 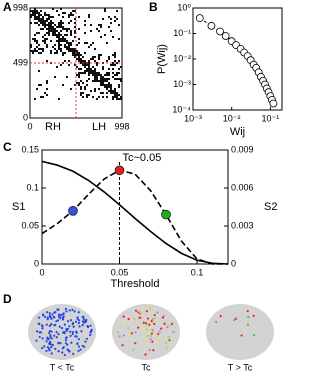 I want to click on x-label: RH, so click(x=53, y=127).